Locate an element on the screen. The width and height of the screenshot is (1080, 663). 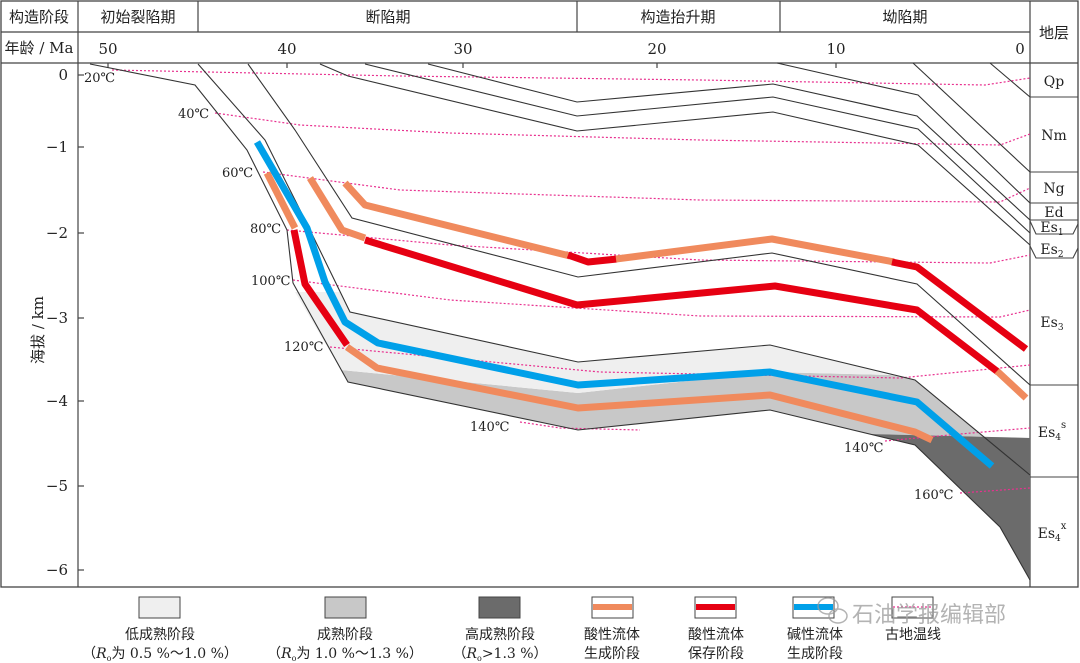
legend-swatch-acid-generation is located at coordinates (612, 607).